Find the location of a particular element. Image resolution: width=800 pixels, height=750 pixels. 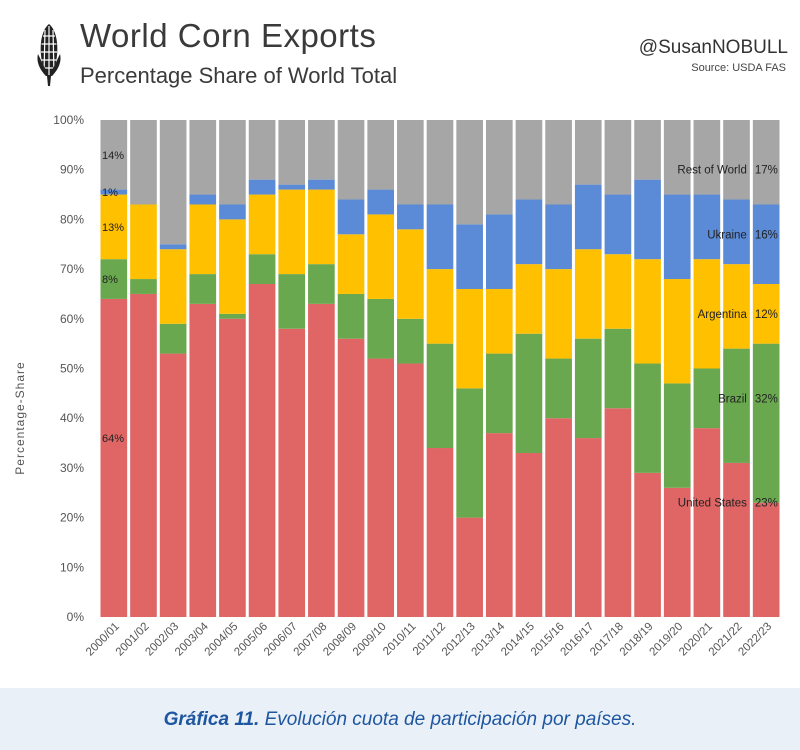

data-label-last-year: 17% is located at coordinates (766, 171).